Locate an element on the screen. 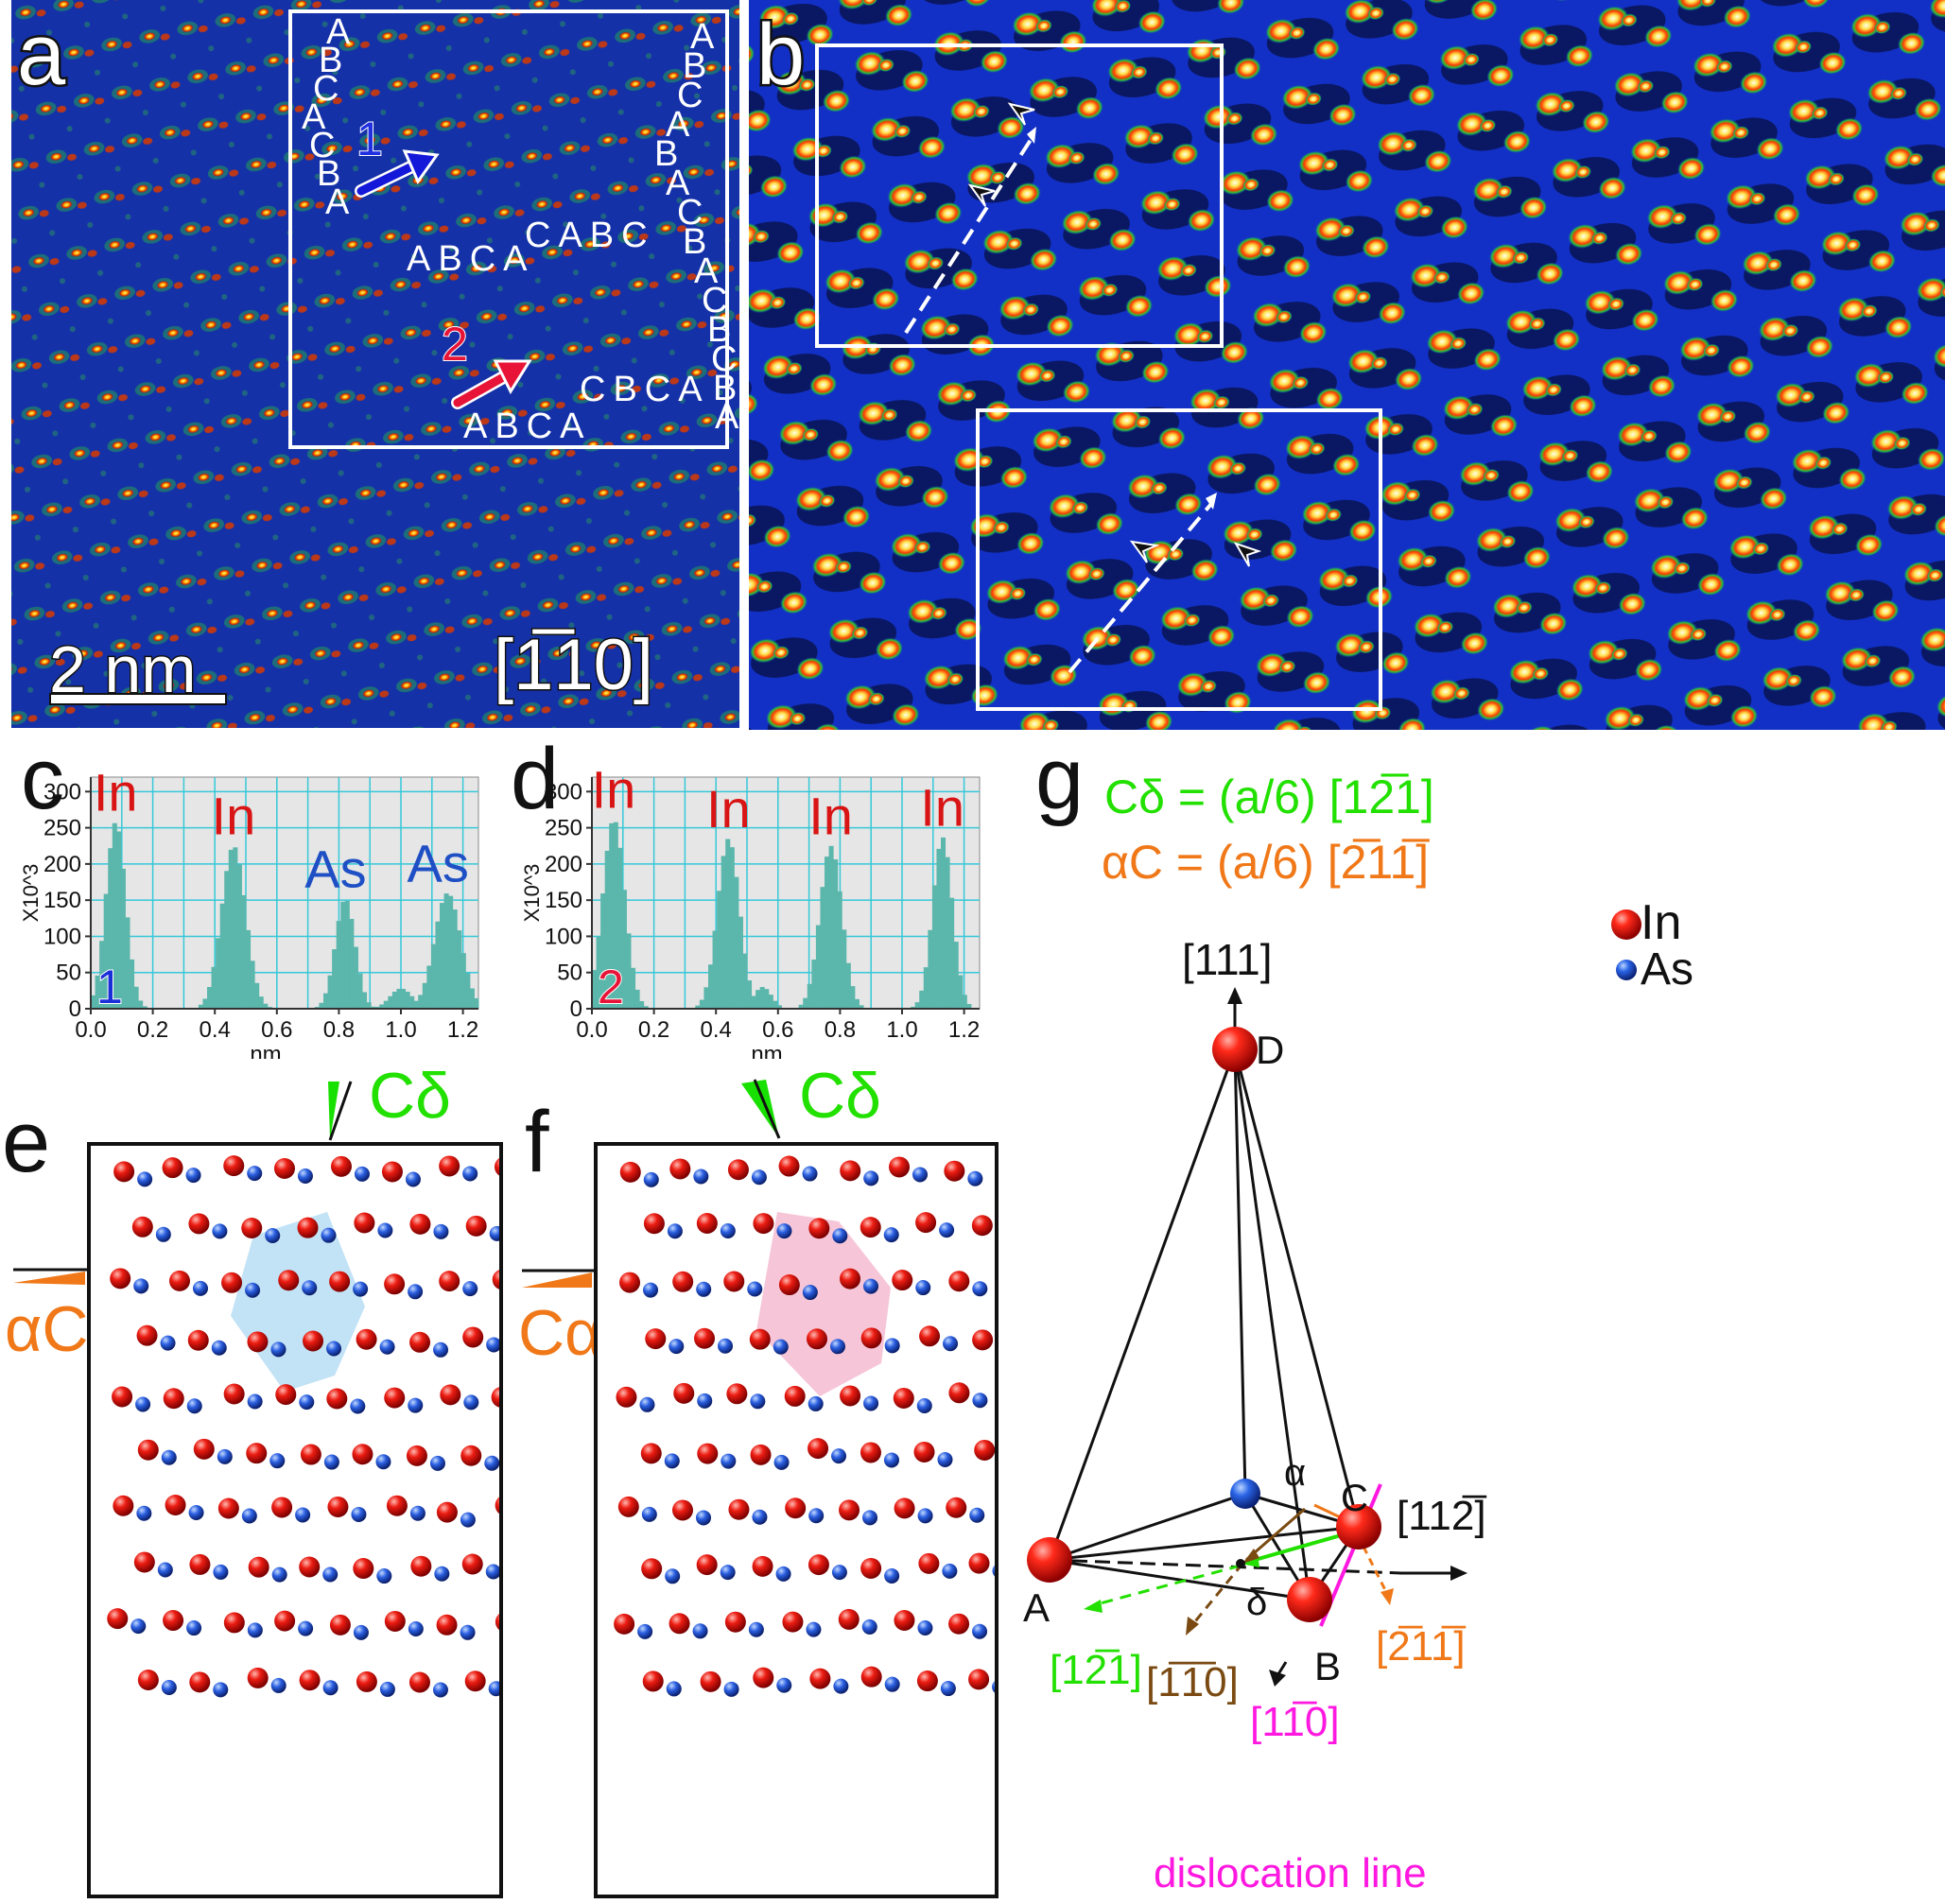 This screenshot has width=1945, height=1904. panel-a-letter: a is located at coordinates (40, 55).